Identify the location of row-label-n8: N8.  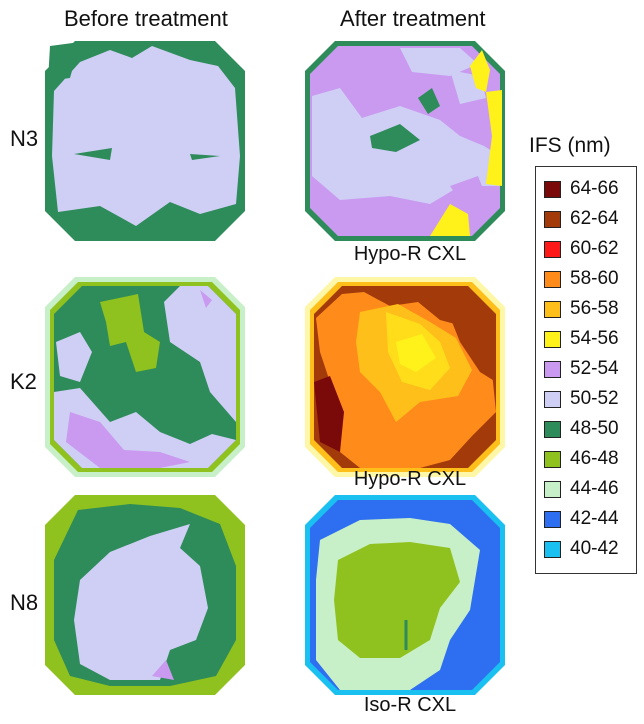
(24, 602).